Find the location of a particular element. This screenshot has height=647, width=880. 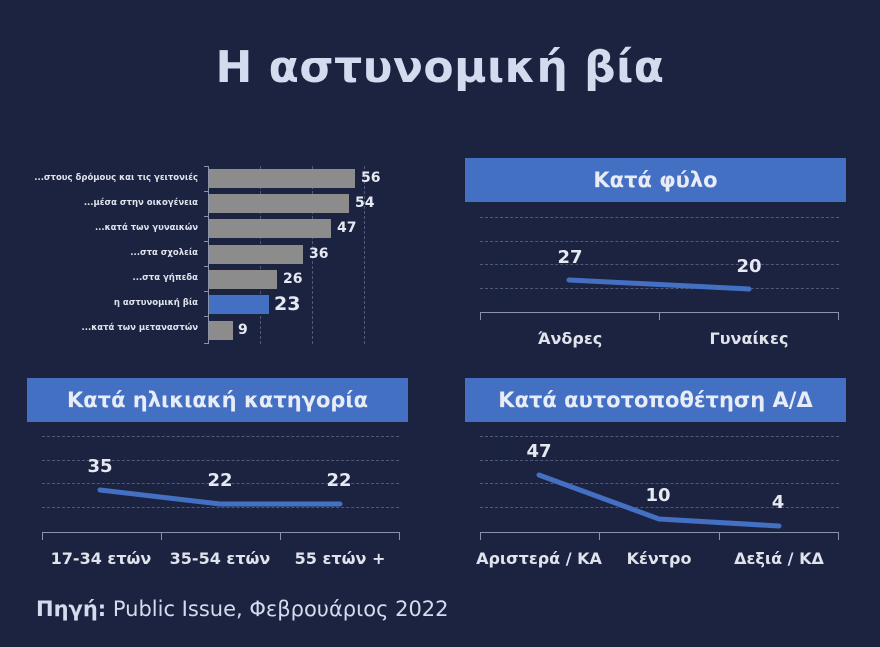

point-value: 20 is located at coordinates (749, 266).